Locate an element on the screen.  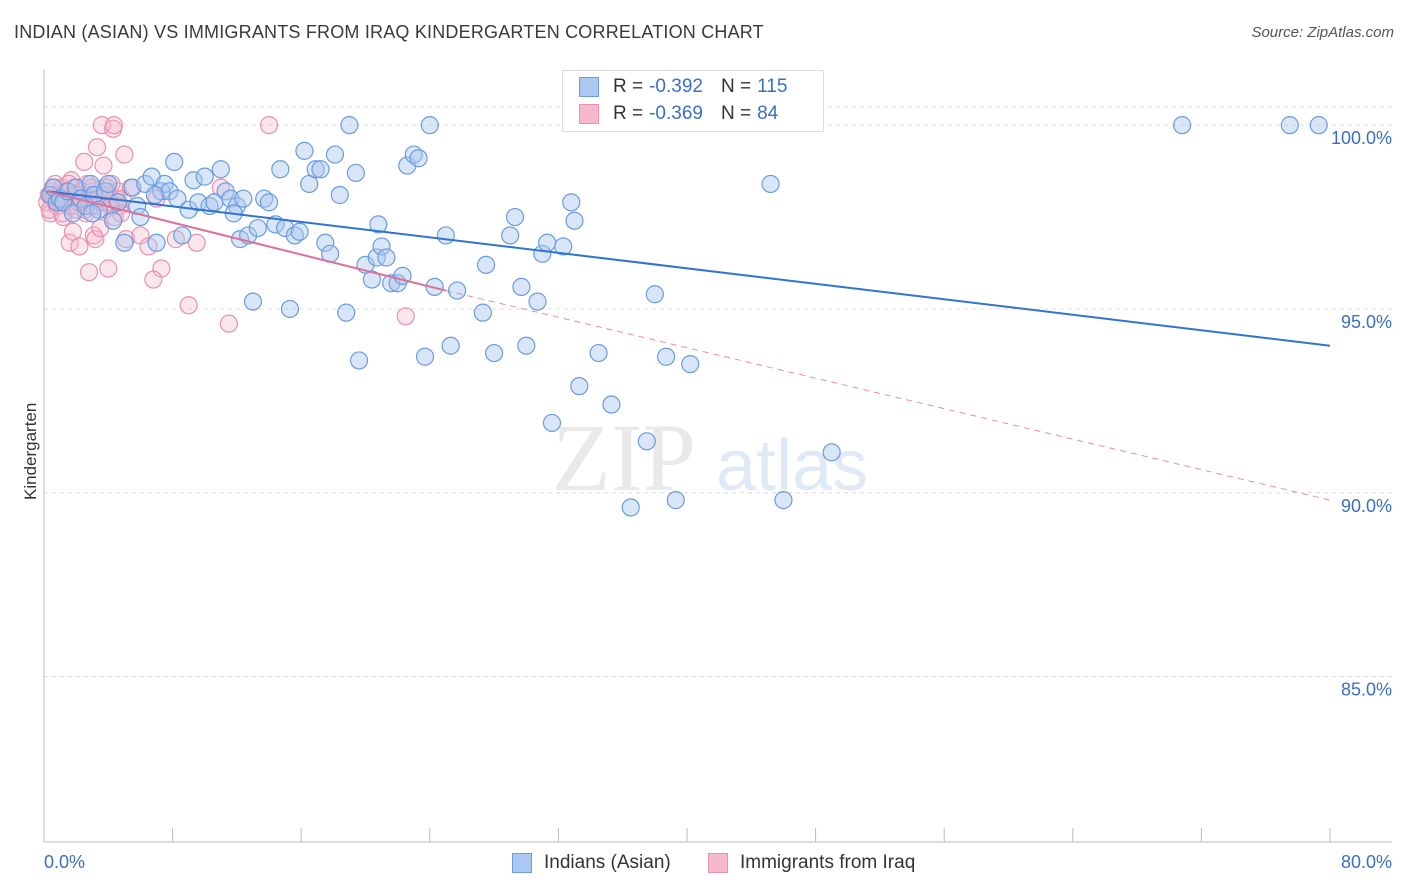
legend-row-iraq: R = -0.369 N = 84 is located at coordinates (678, 114).